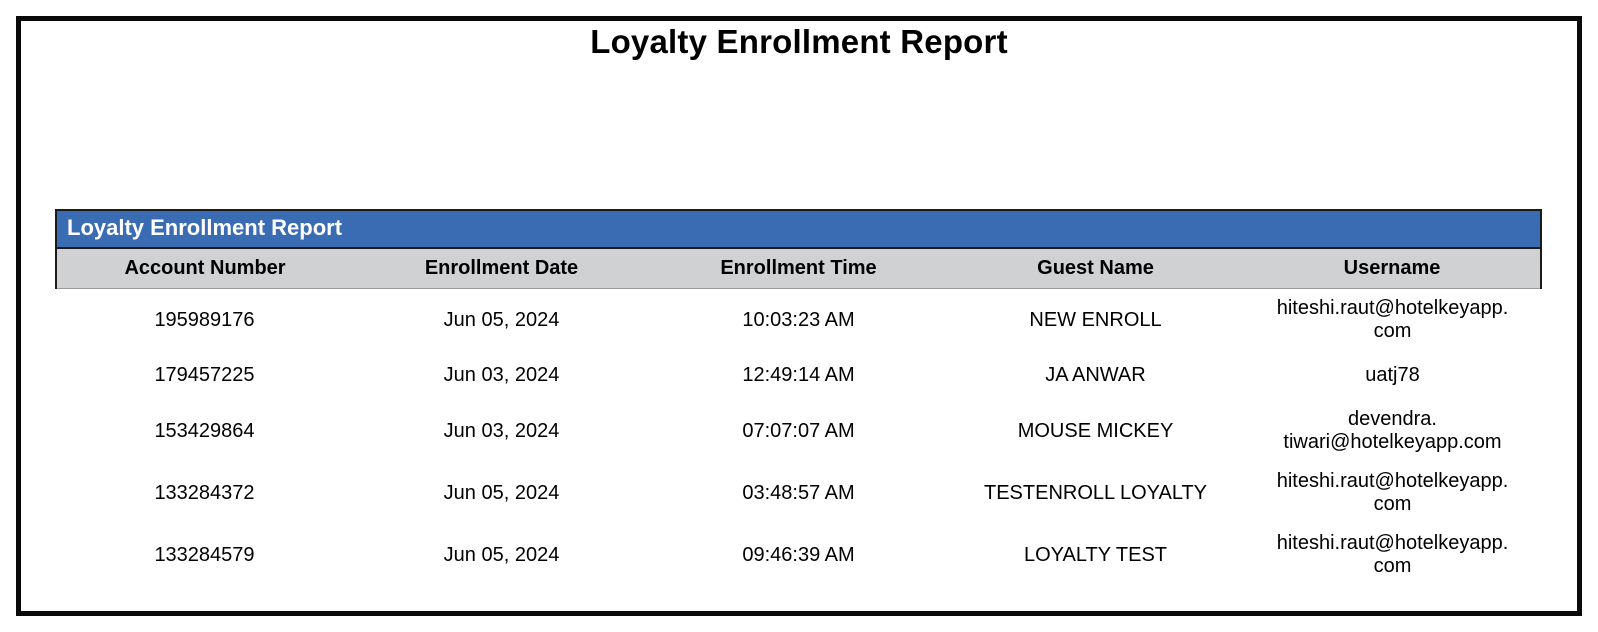 This screenshot has height=632, width=1598. I want to click on cell-enrollment-time: 10:03:23 AM, so click(798, 319).